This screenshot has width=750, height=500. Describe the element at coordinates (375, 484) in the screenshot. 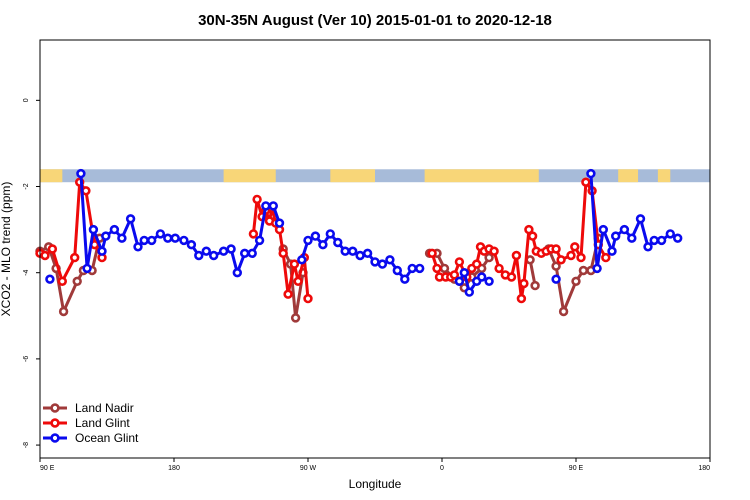

I see `x-axis-label: Longitude` at that location.